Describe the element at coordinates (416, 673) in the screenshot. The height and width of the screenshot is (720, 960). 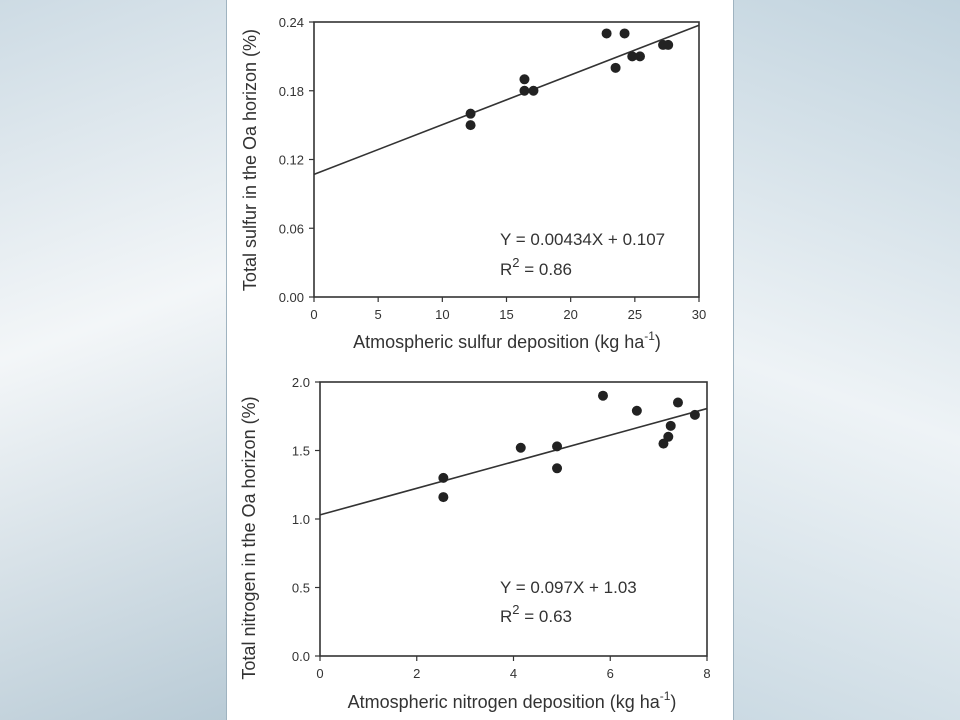
I see `nitrogen-x-tick-label: 2` at that location.